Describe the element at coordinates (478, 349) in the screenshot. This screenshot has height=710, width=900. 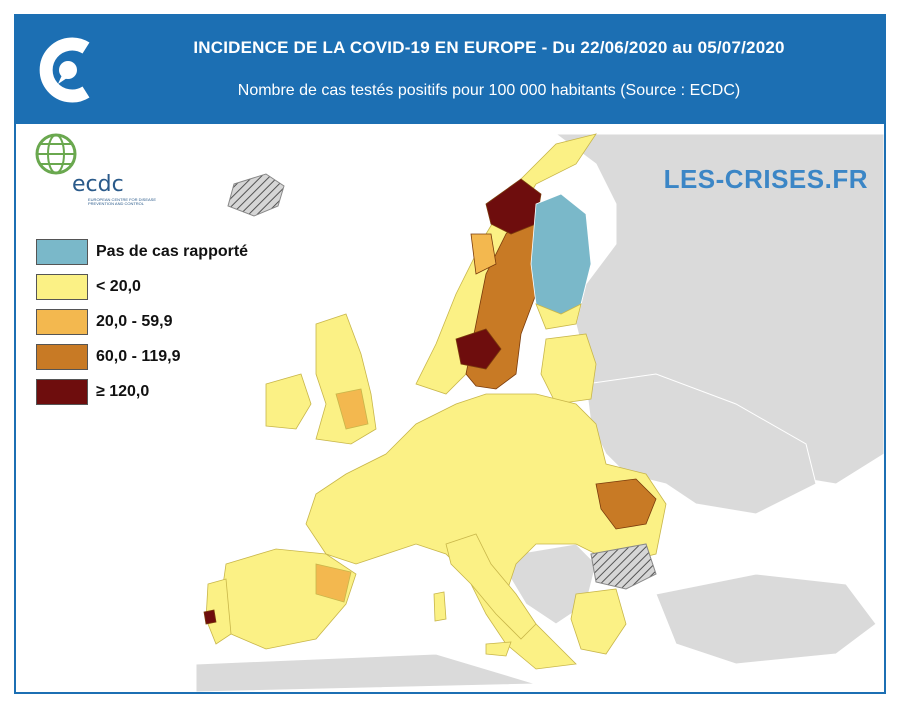
I see `sweden-south-region` at that location.